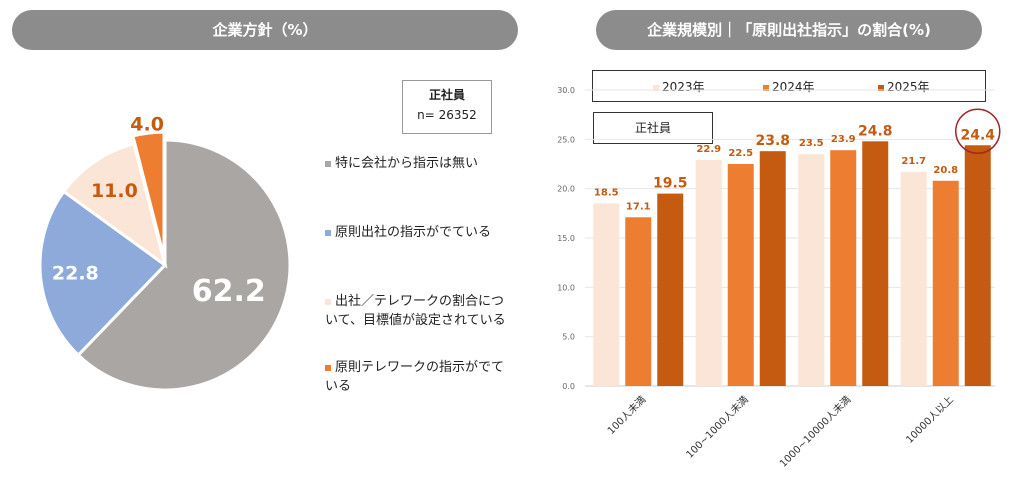 This screenshot has width=1024, height=491. What do you see at coordinates (566, 90) in the screenshot?
I see `y-tick-label: 30.0` at bounding box center [566, 90].